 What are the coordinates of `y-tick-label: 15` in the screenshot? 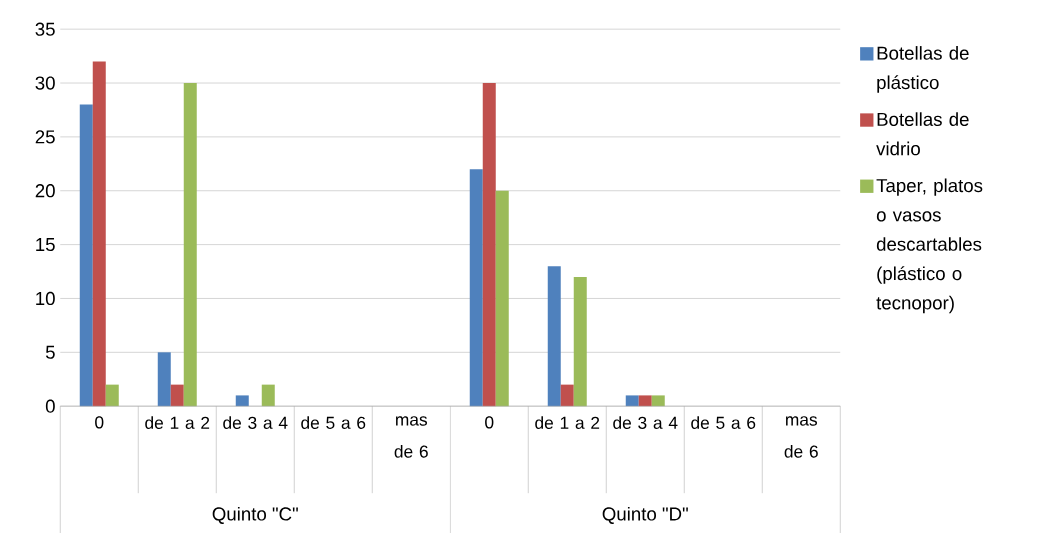 It's located at (45, 245).